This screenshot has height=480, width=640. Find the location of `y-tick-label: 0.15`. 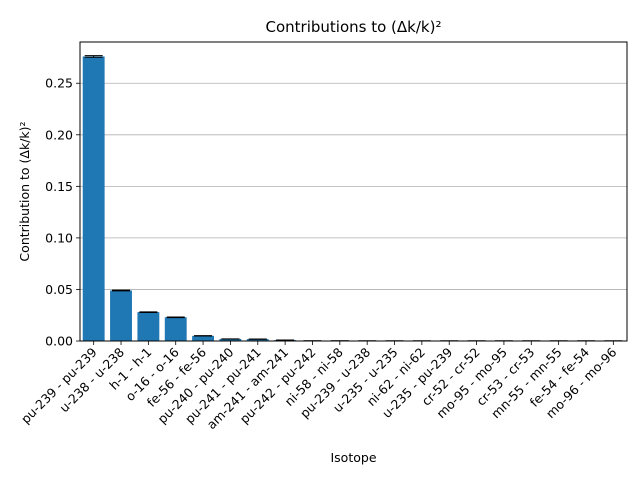

y-tick-label: 0.15 is located at coordinates (59, 186).